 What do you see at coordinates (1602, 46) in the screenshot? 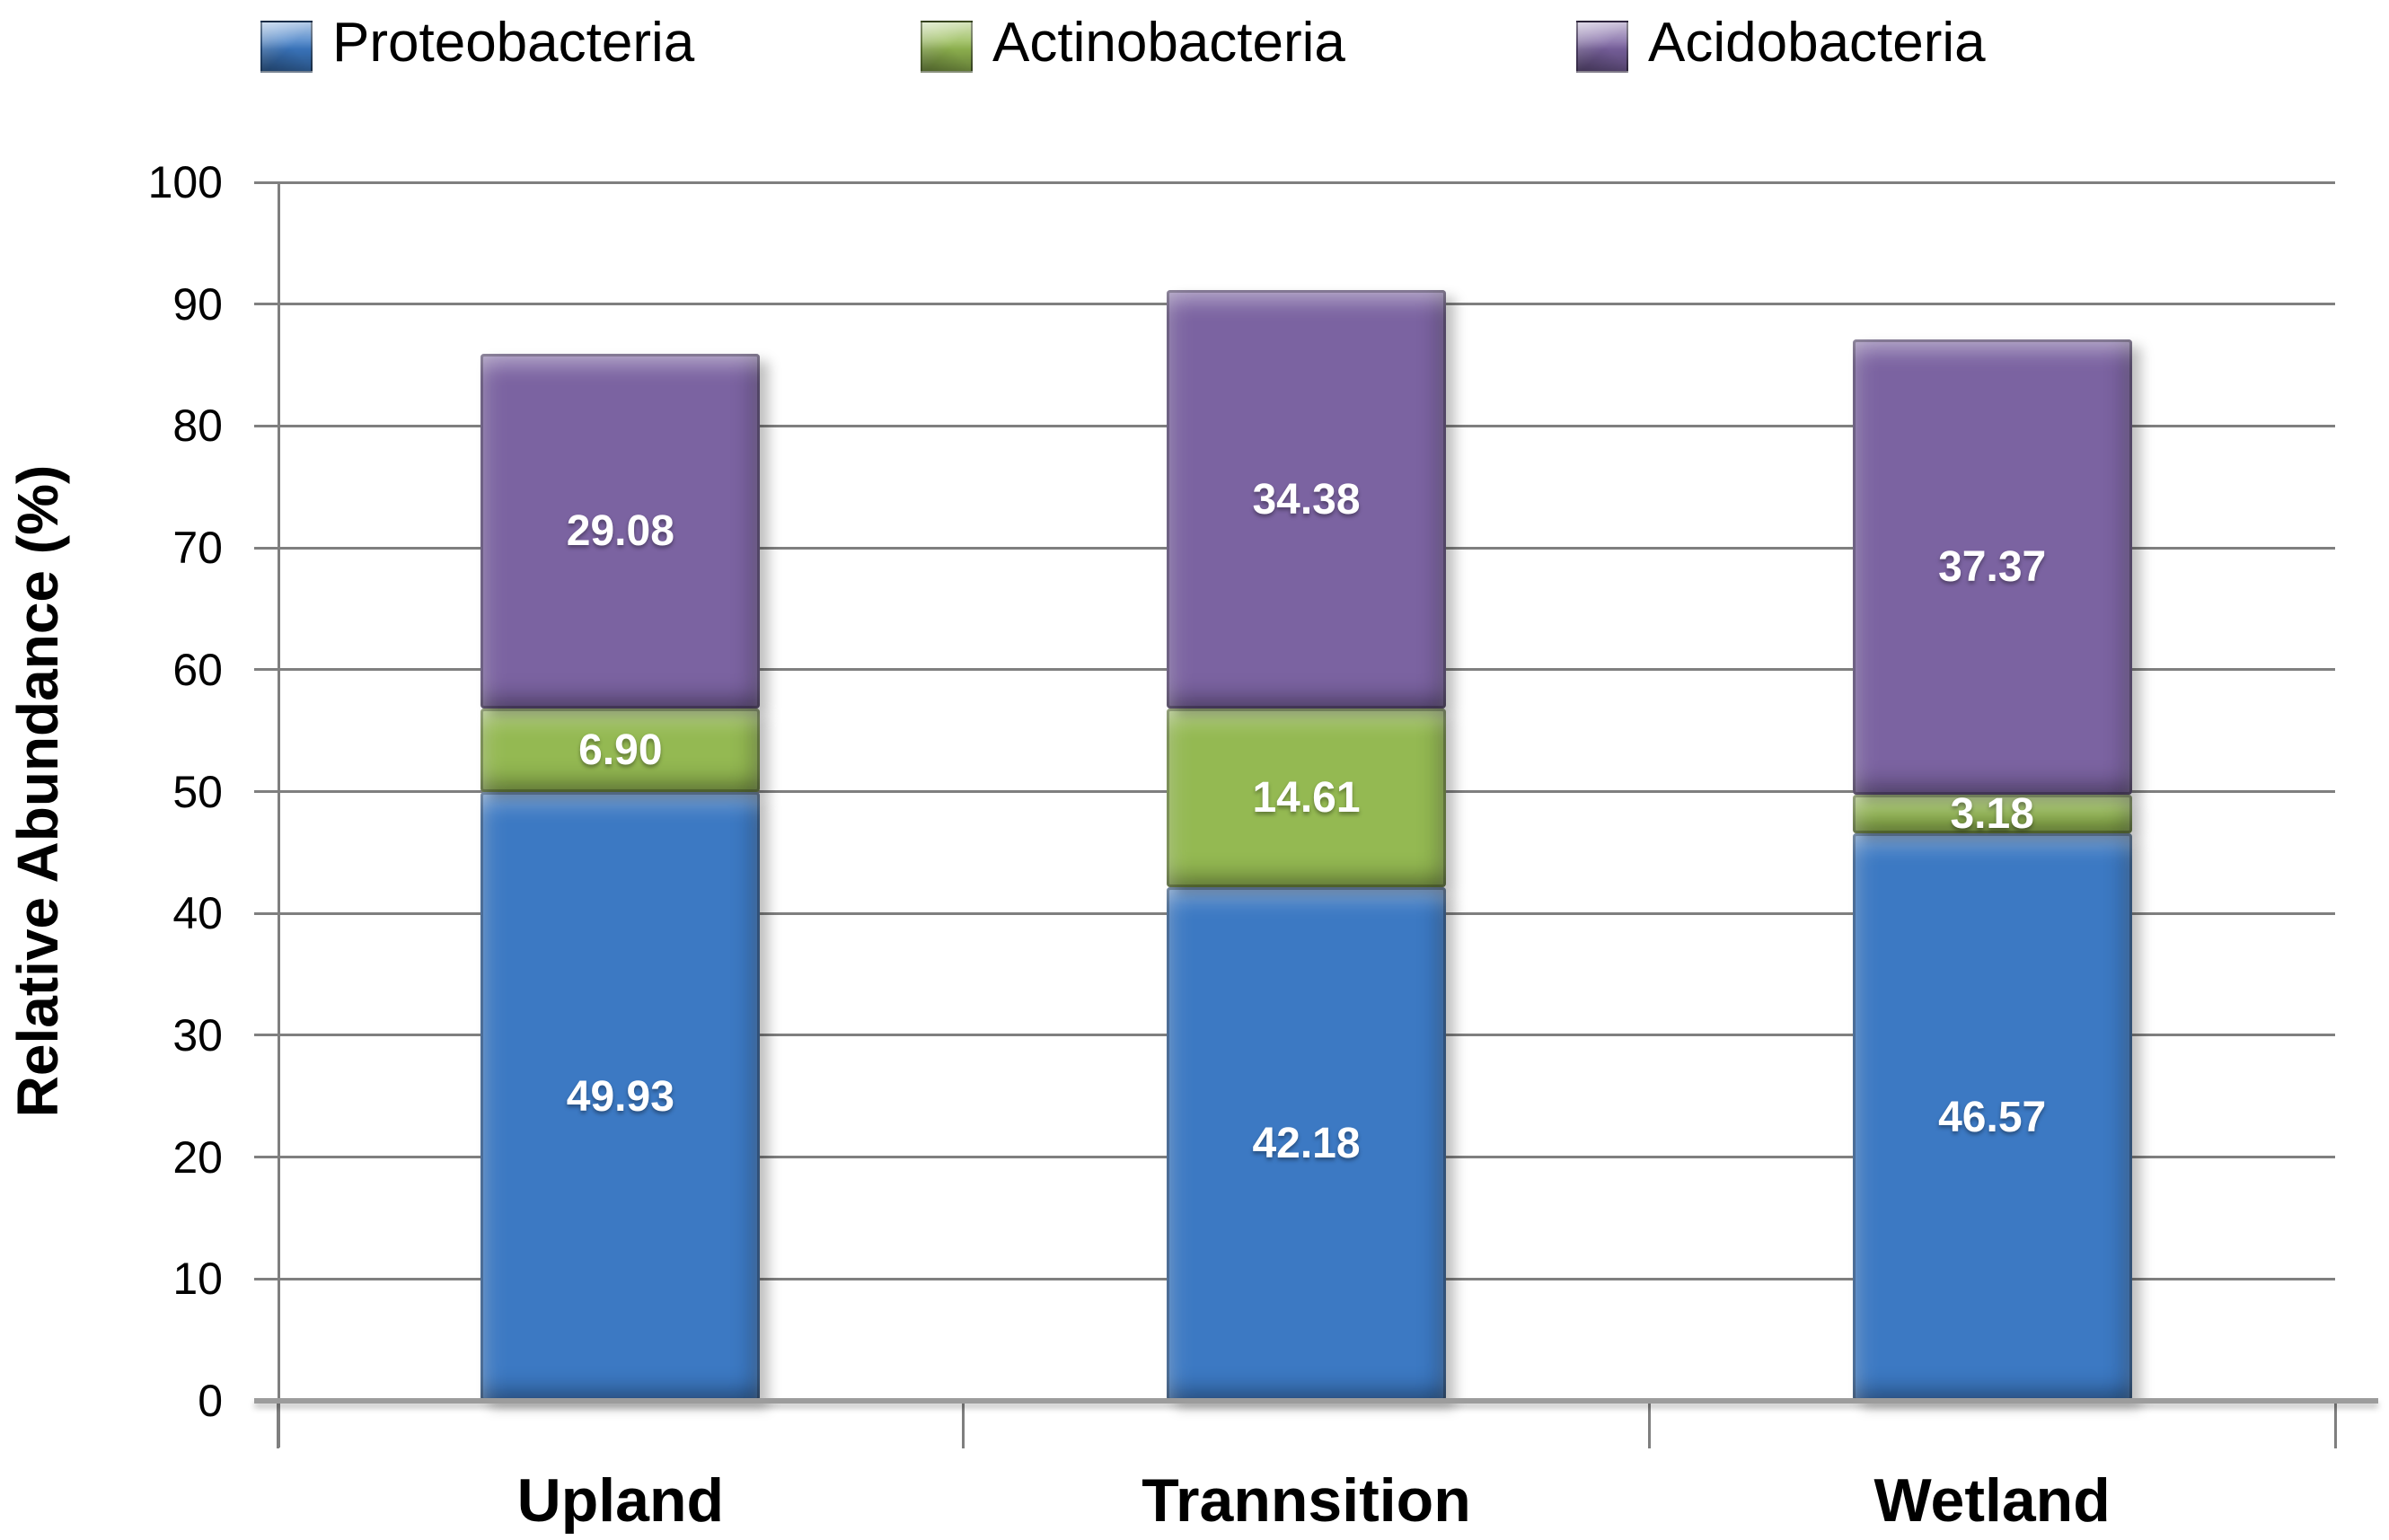
I see `legend-swatch-acidobacteria-icon` at bounding box center [1602, 46].